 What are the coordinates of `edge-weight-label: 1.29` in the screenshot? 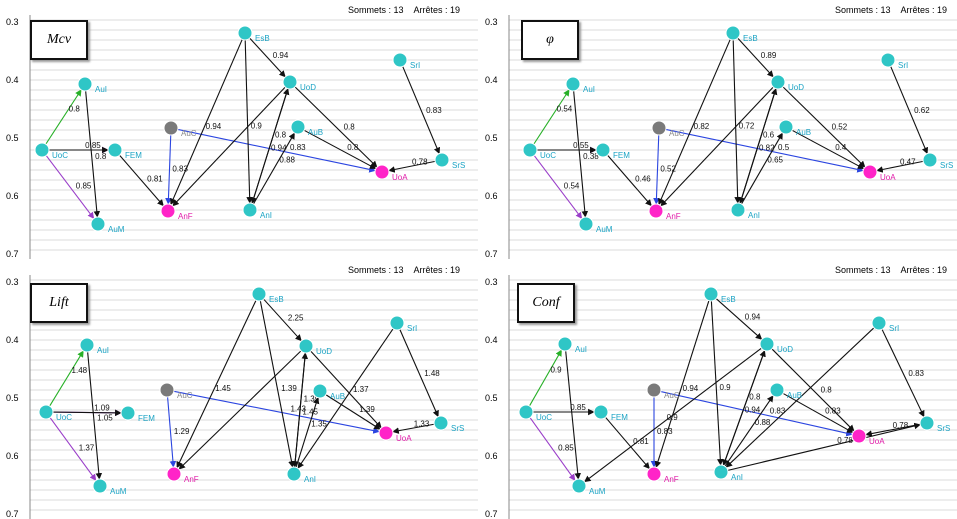 It's located at (182, 431).